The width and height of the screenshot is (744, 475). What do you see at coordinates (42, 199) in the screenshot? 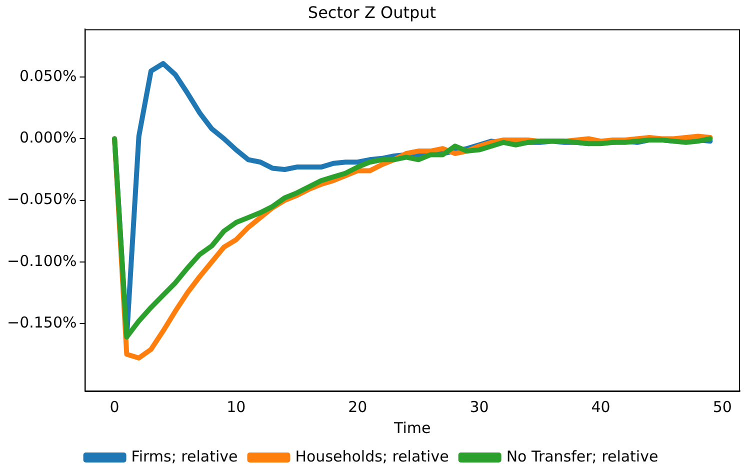
I see `y-tick-label: −0.050%` at bounding box center [42, 199].